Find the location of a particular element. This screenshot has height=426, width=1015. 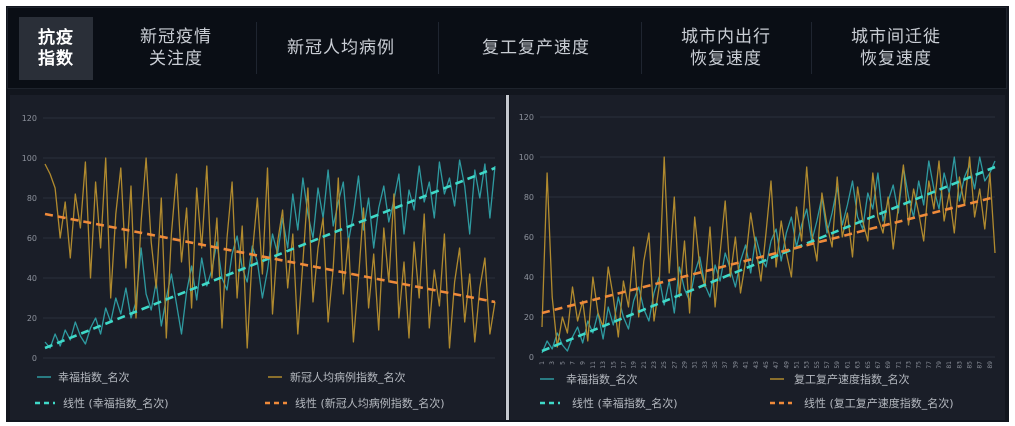

tab-label-line: 城市间迁徙 is located at coordinates (896, 37).